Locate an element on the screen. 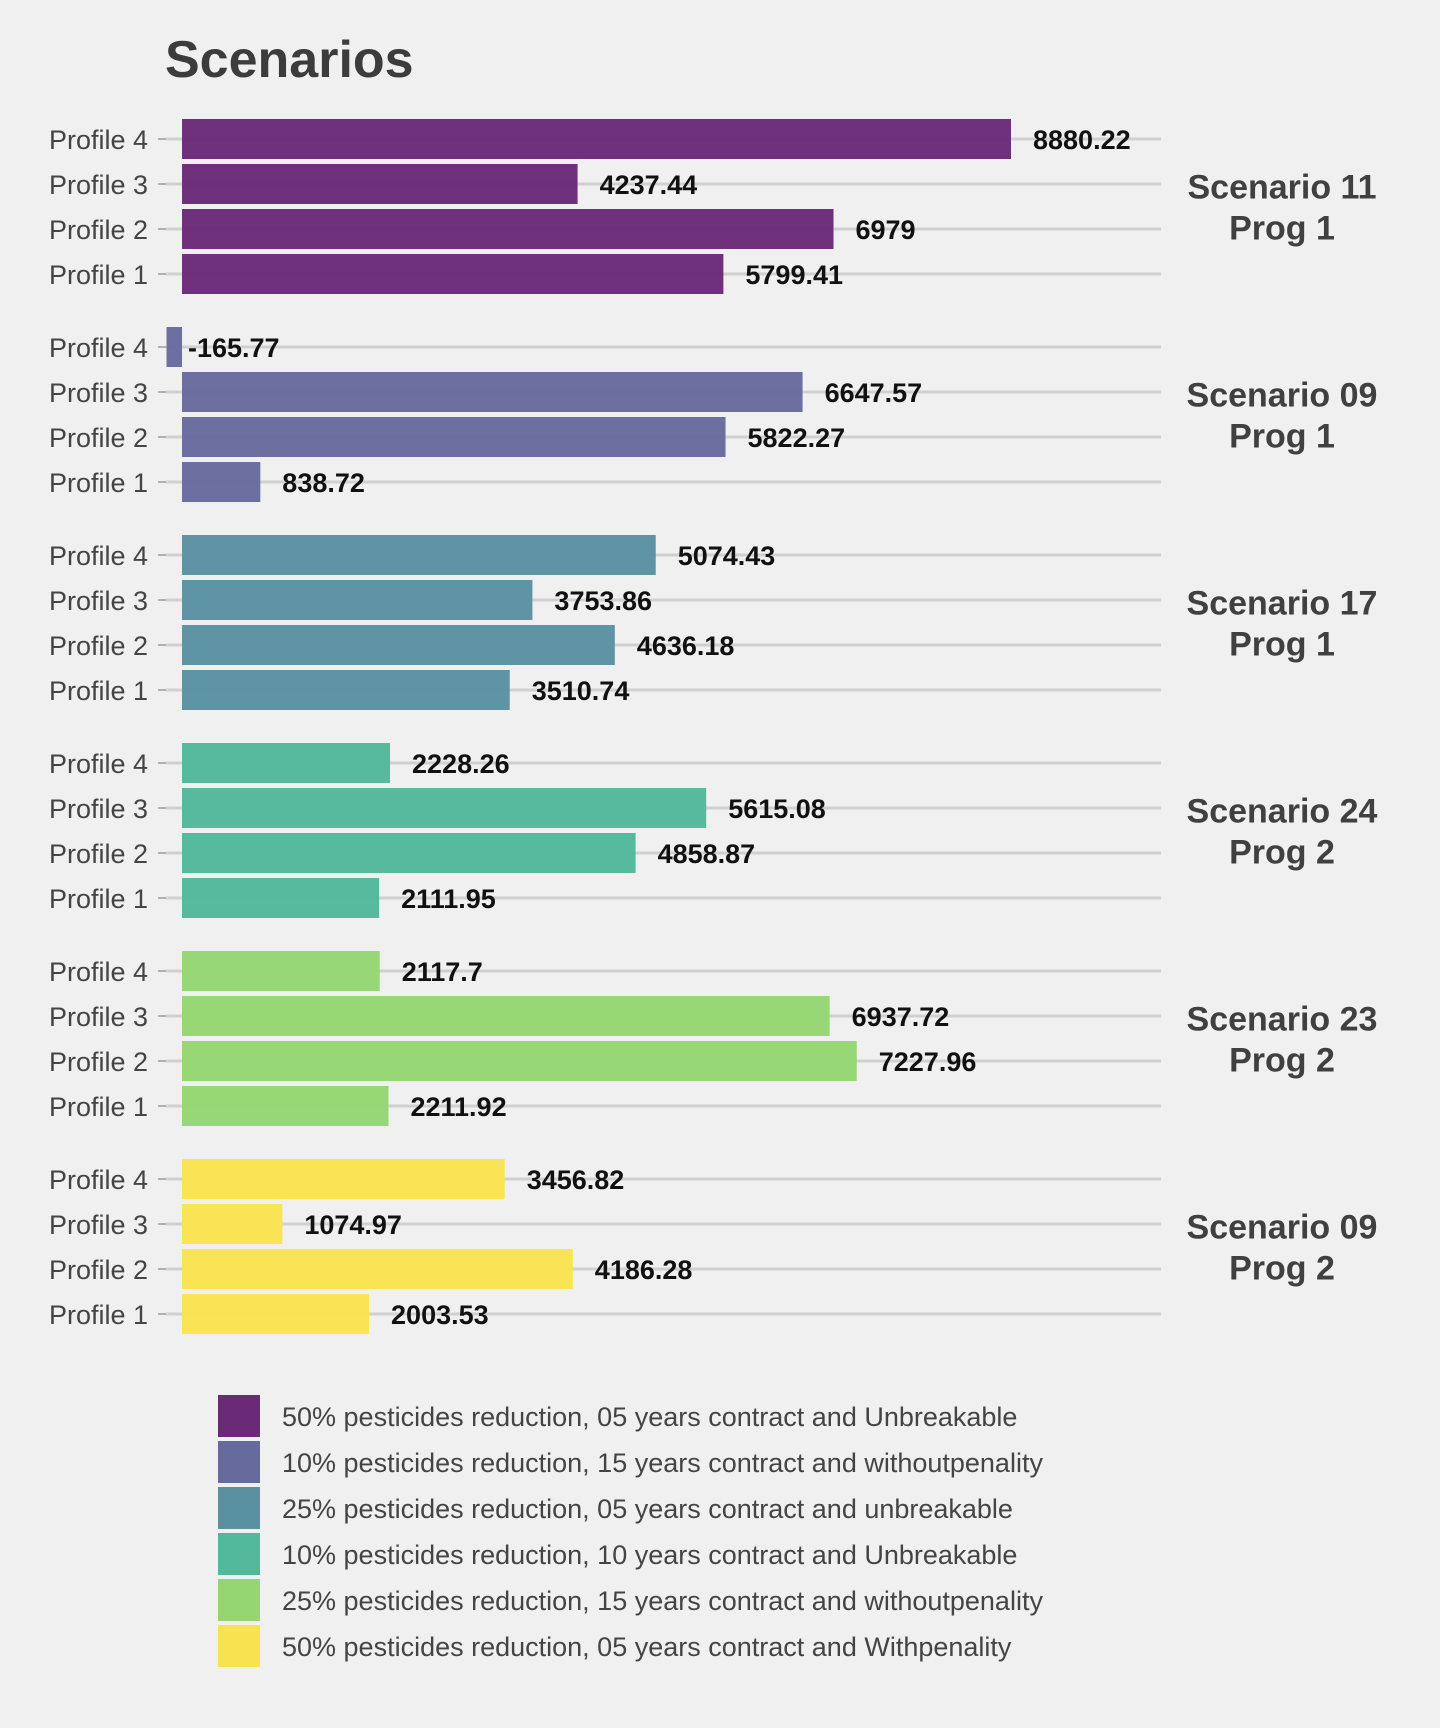  facet-label: Scenario 23 Prog 2 is located at coordinates (1282, 1040).